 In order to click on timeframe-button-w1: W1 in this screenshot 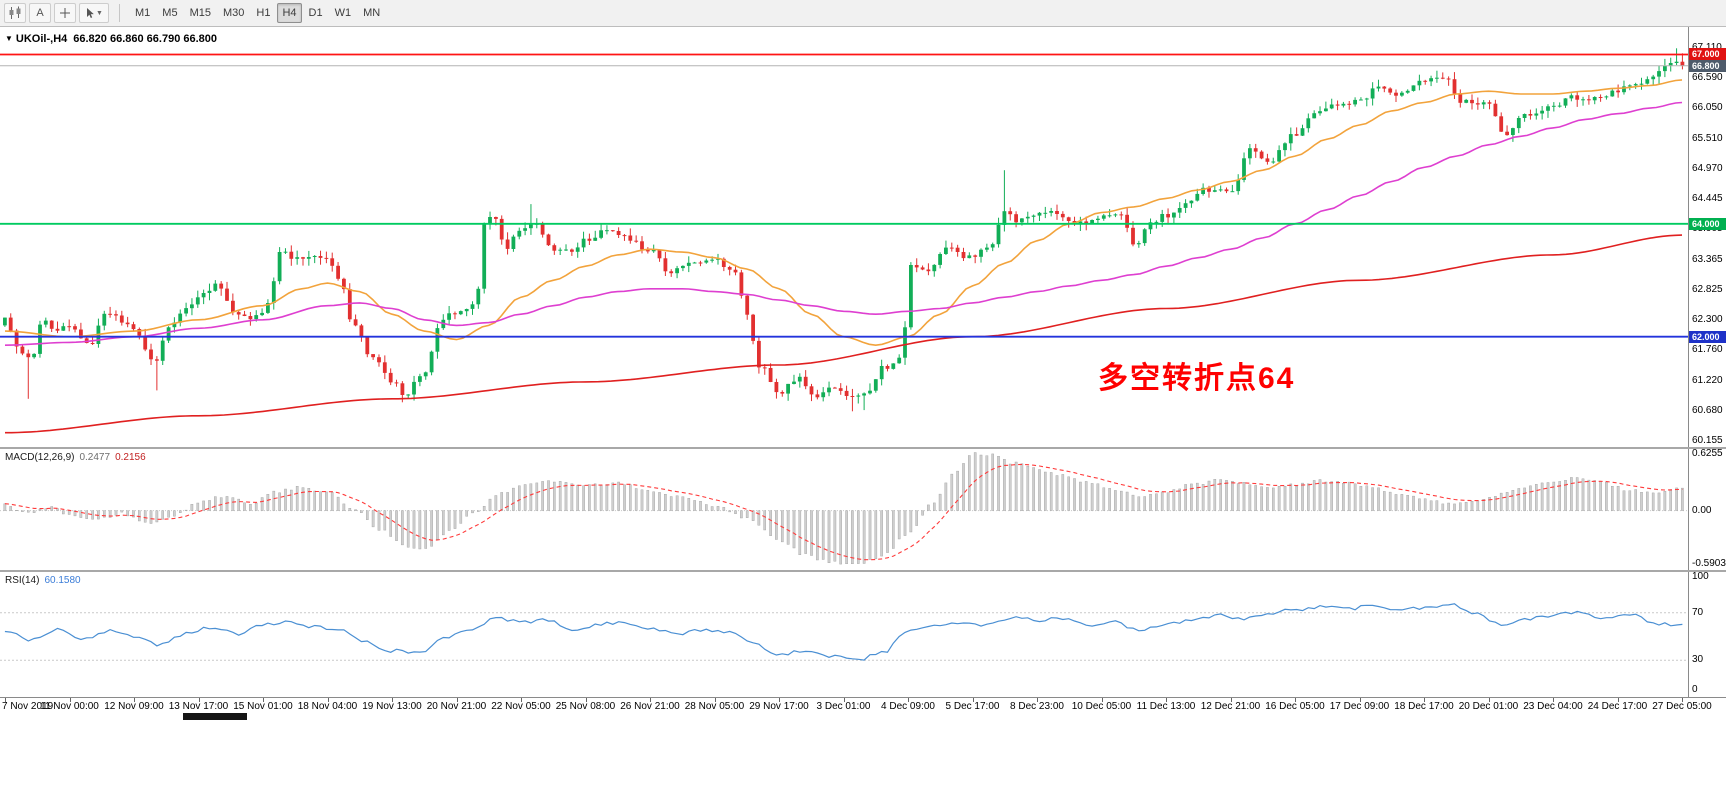, I will do `click(343, 13)`.